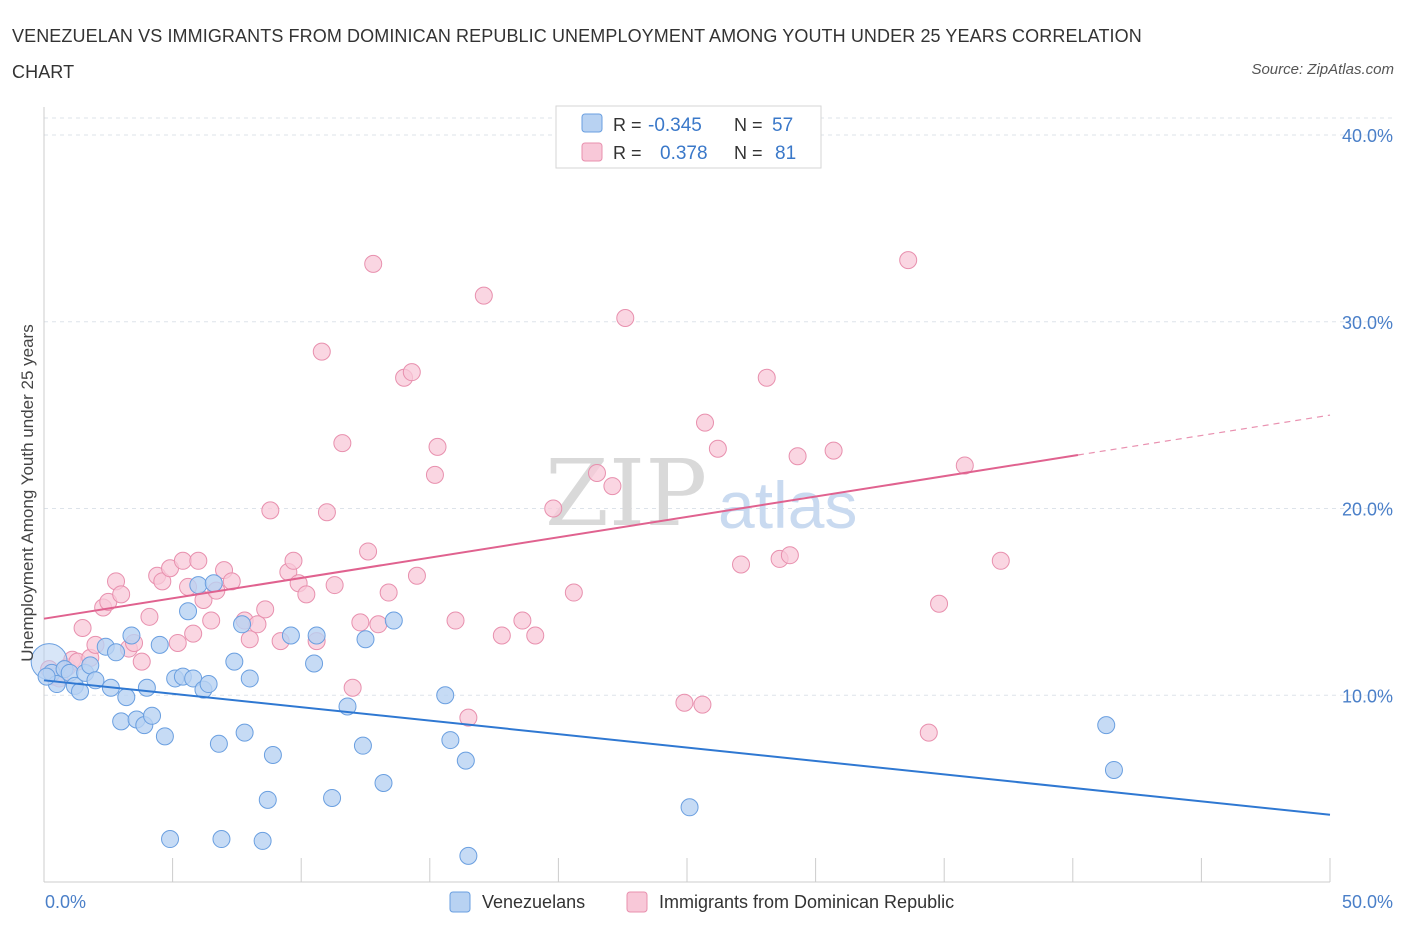  I want to click on dominican-trend-line-extension, so click(1204, 435).